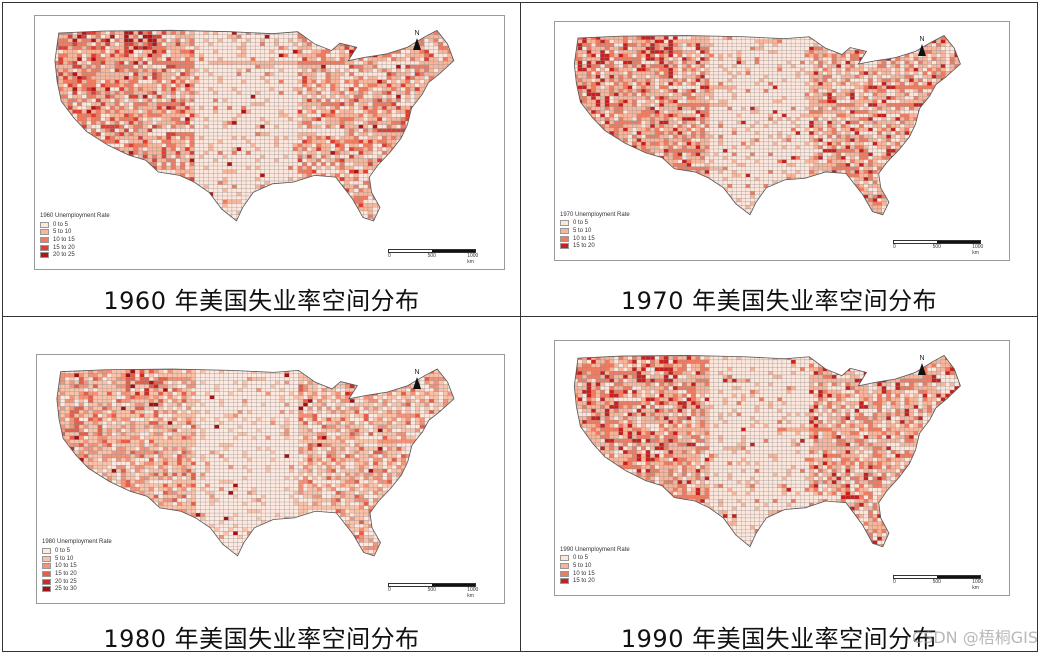 This screenshot has height=656, width=1042. I want to click on legend-title: 1980 Unemployment Rate, so click(77, 542).